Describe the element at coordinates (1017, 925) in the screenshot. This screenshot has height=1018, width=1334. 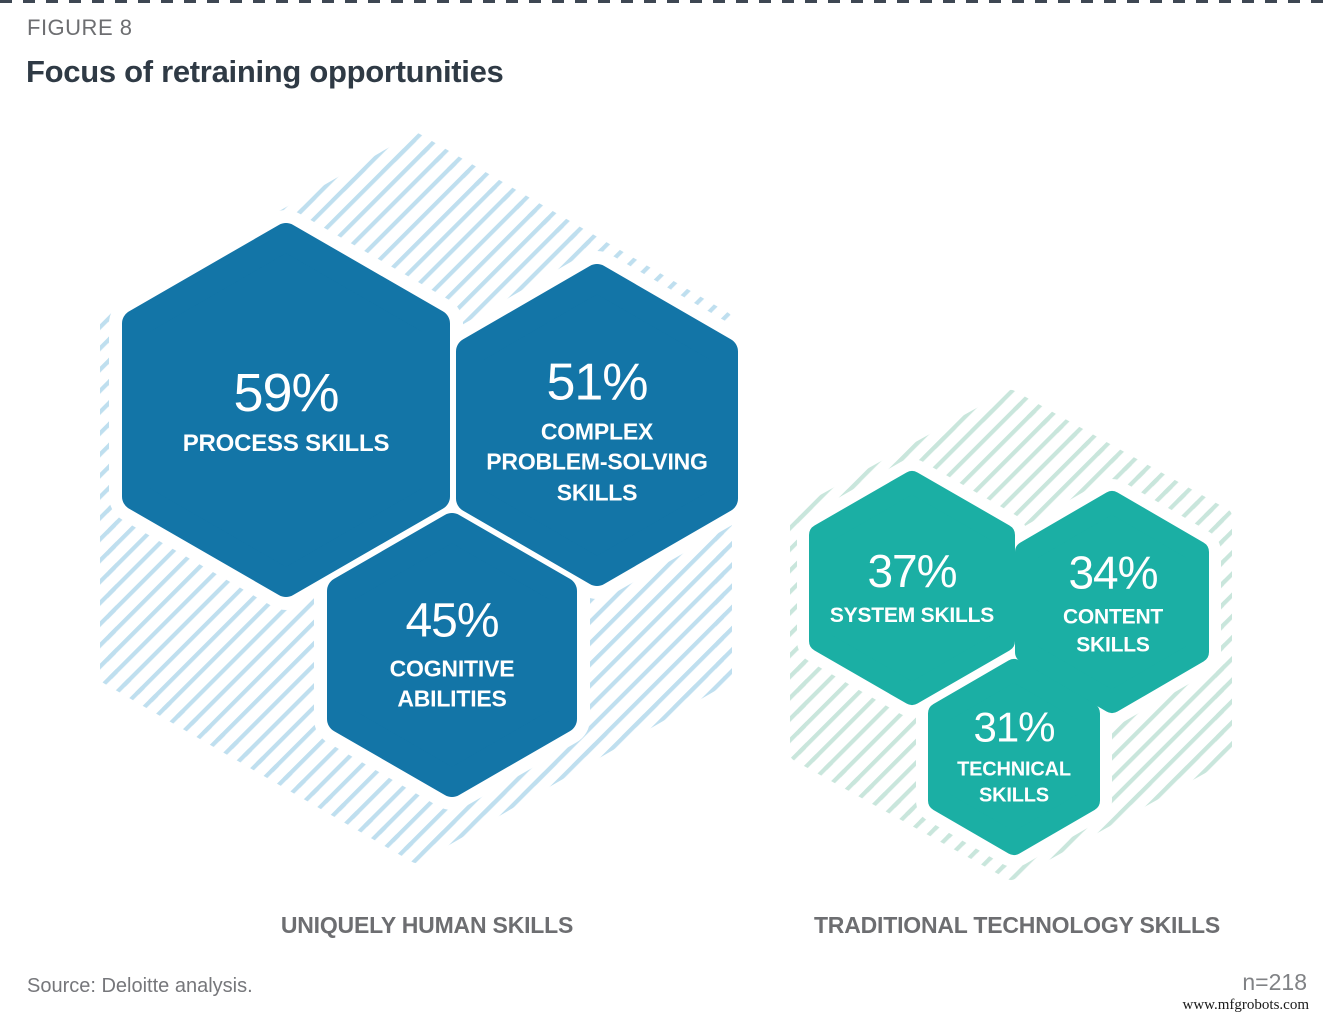
I see `group-label-traditional-technology-skills: TRADITIONAL TECHNOLOGY SKILLS` at that location.